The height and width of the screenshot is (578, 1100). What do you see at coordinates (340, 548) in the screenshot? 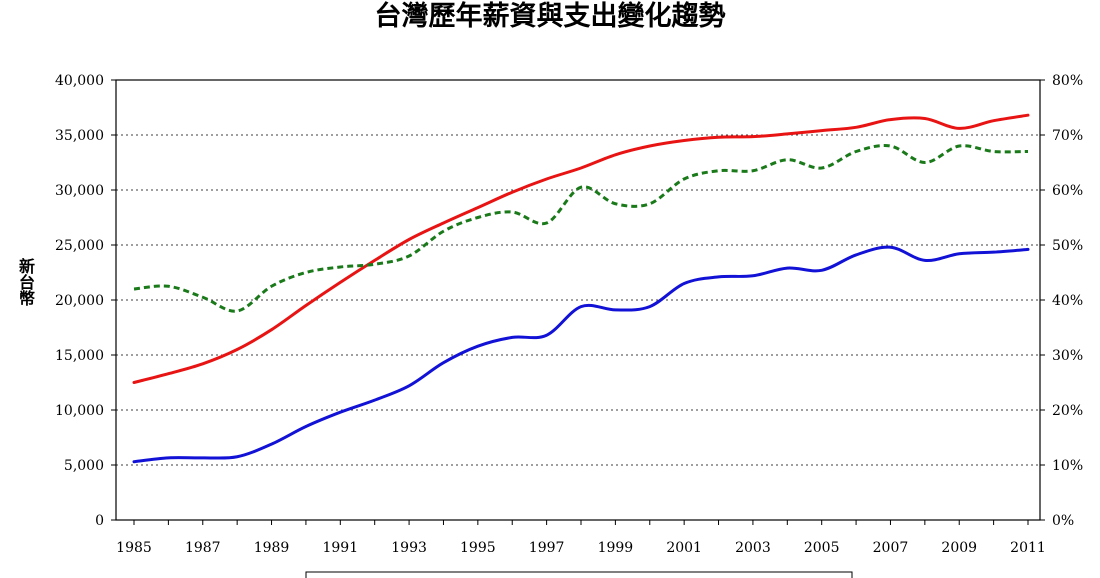
I see `x-tick-label: 1991` at bounding box center [340, 548].